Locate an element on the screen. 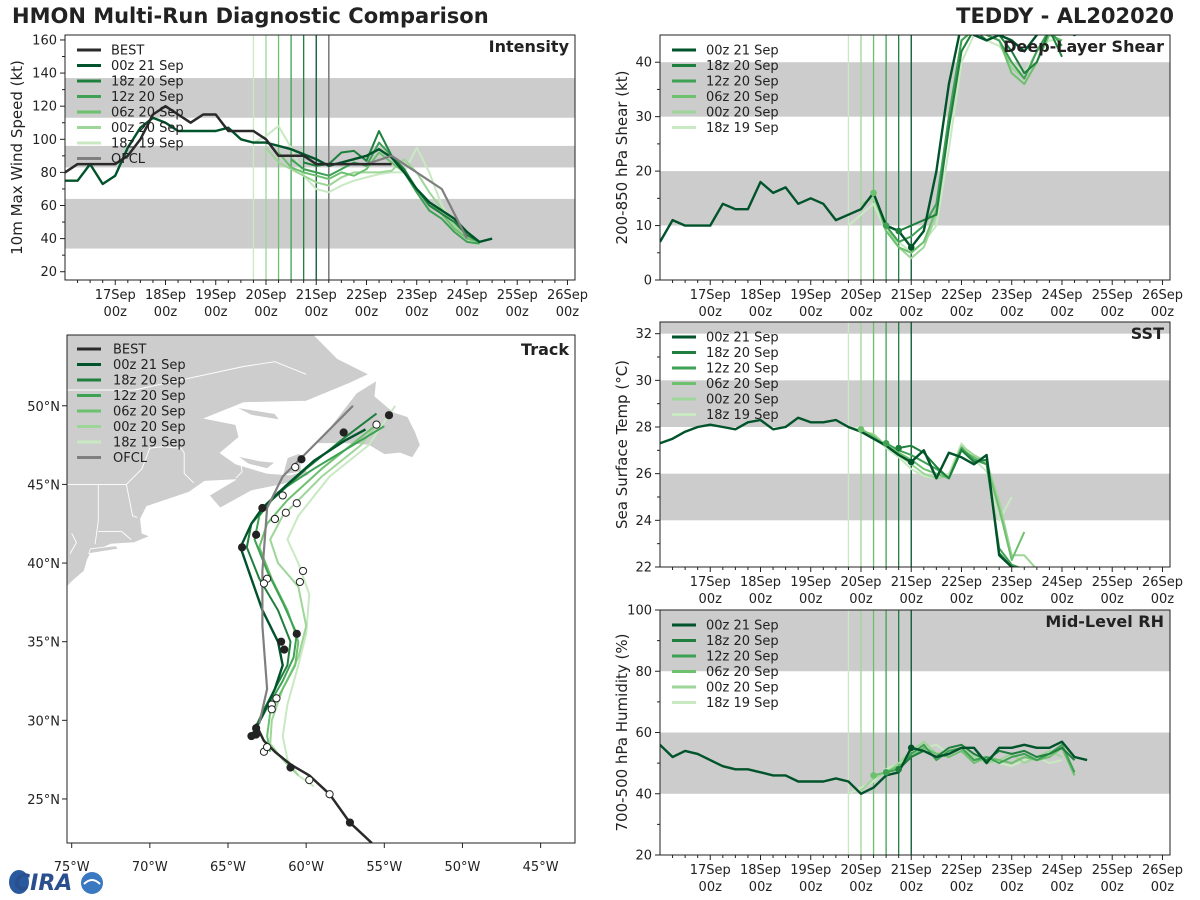 The height and width of the screenshot is (900, 1200). shear-xtick-label-date: 24Sep is located at coordinates (1061, 295).